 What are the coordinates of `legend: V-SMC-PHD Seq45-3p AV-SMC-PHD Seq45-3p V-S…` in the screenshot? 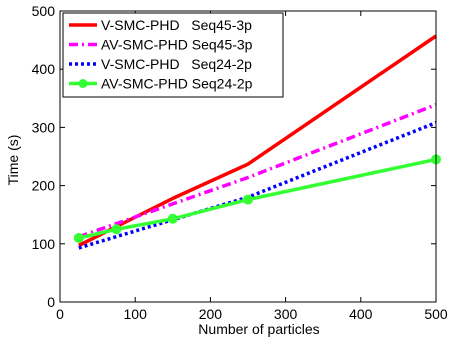 It's located at (173, 55).